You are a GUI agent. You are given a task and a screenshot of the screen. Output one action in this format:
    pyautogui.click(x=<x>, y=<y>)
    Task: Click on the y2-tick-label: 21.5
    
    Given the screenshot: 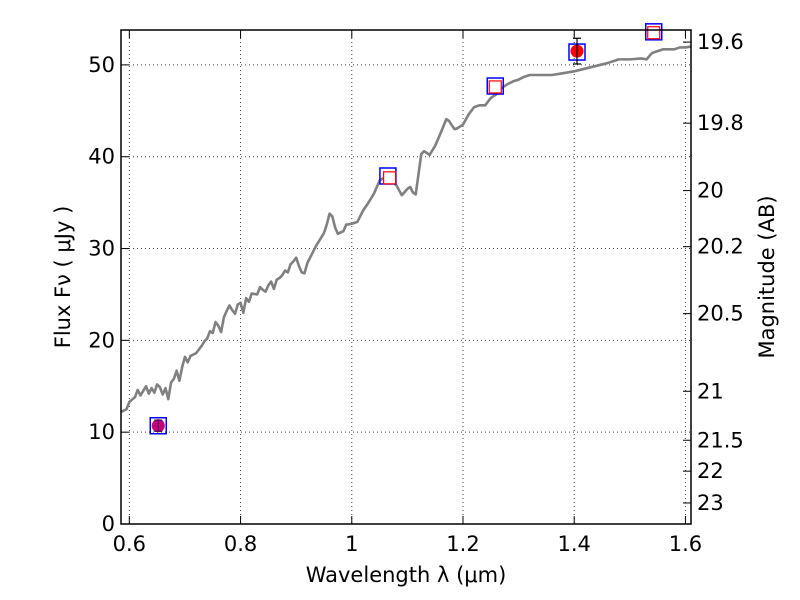 What is the action you would take?
    pyautogui.click(x=720, y=440)
    